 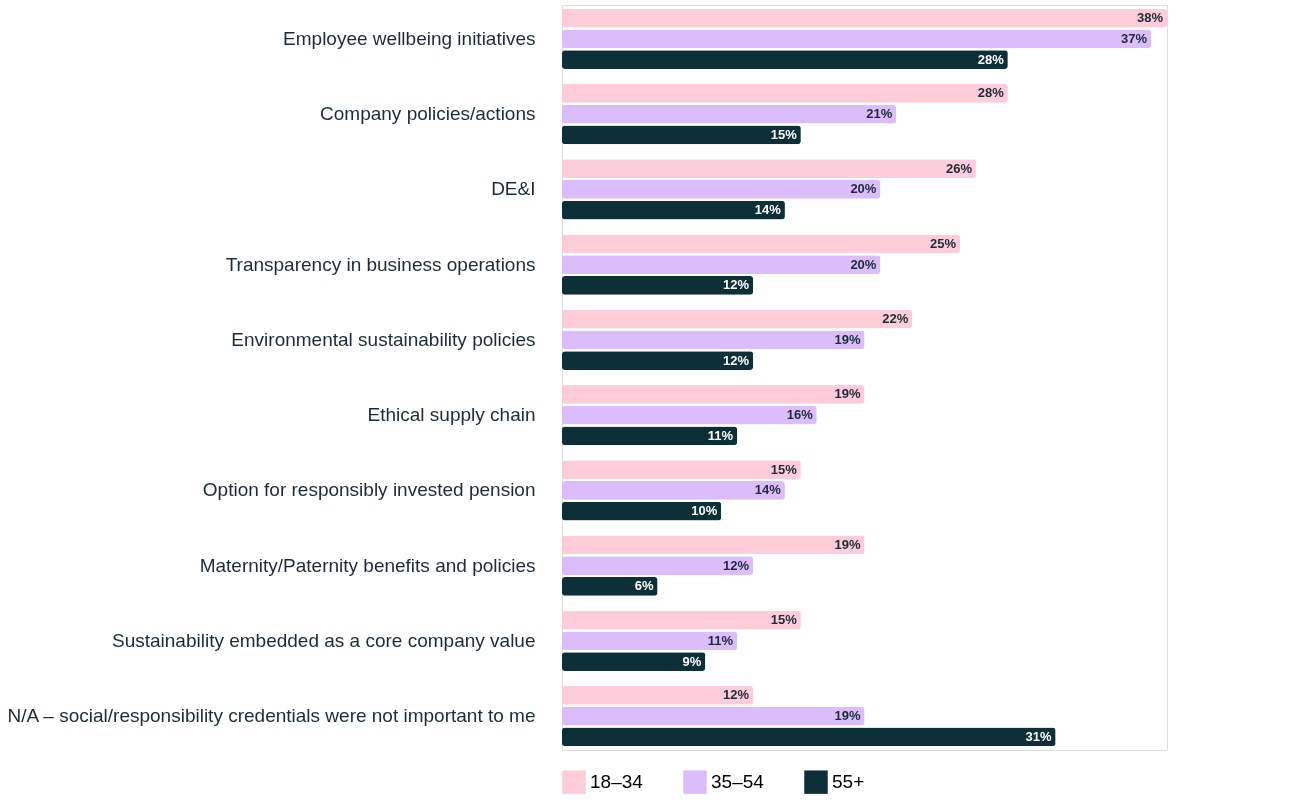 What do you see at coordinates (959, 168) in the screenshot?
I see `data-label: 26%` at bounding box center [959, 168].